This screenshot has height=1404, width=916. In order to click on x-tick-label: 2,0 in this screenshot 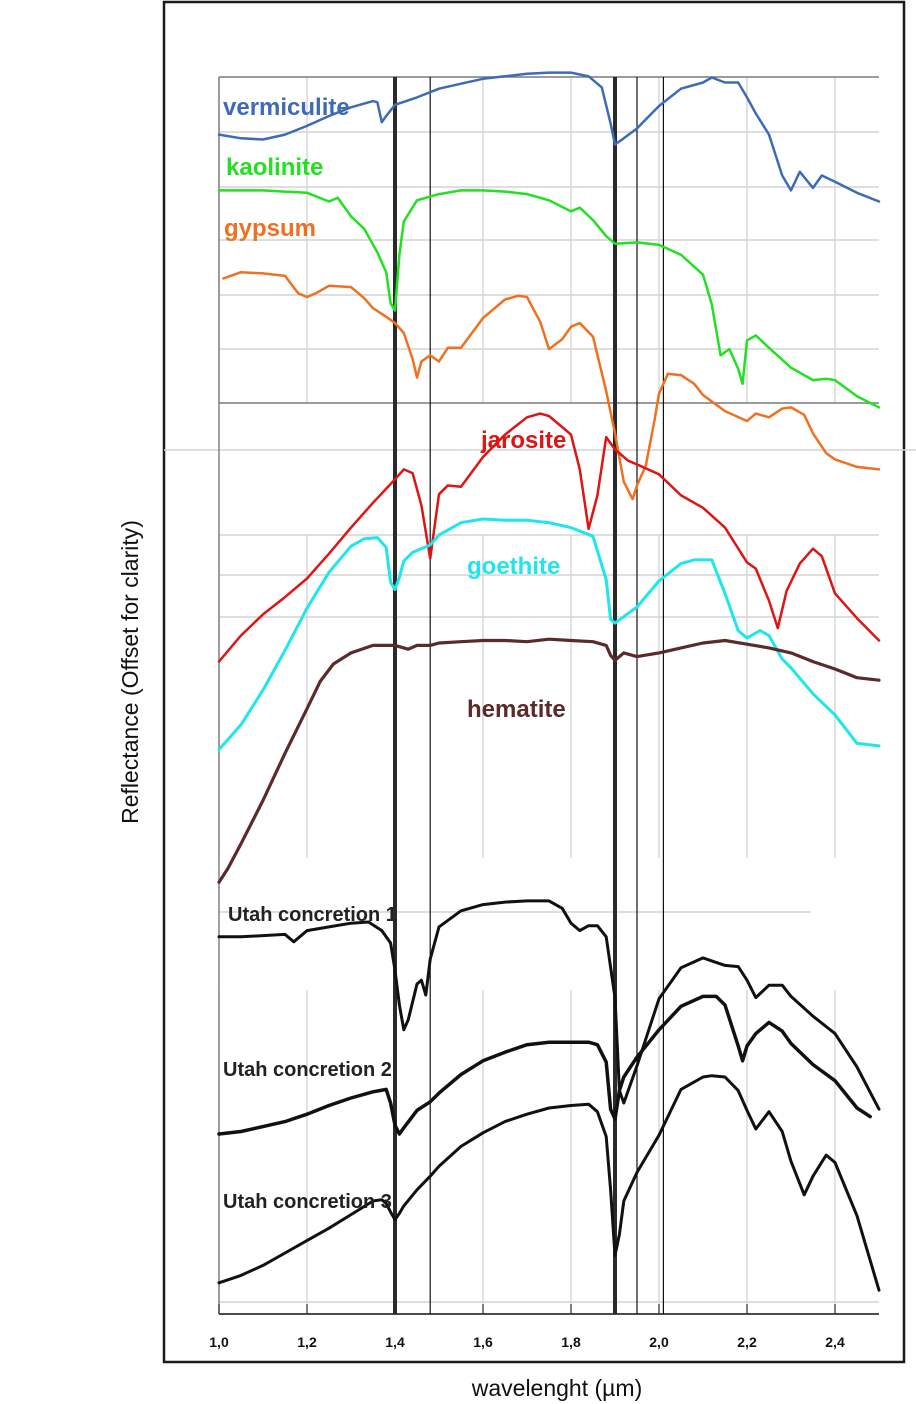, I will do `click(659, 1342)`.